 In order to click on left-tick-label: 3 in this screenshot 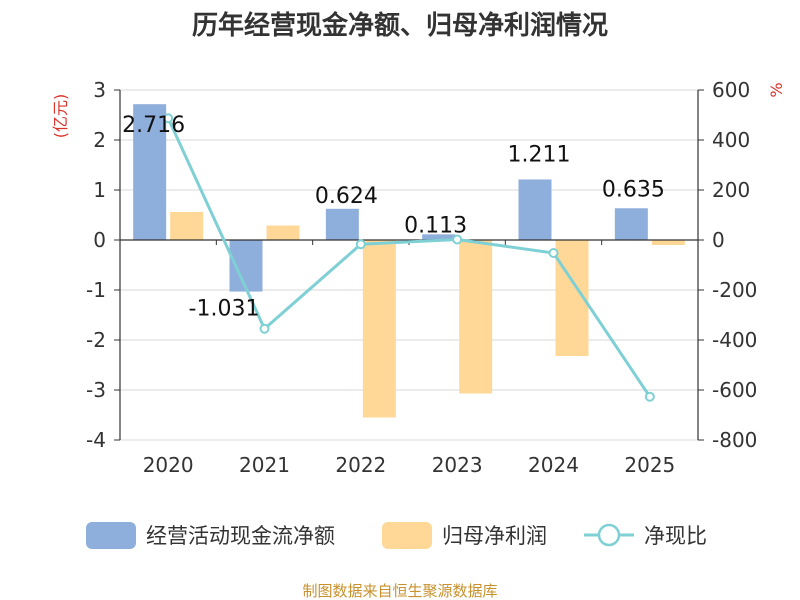, I will do `click(99, 90)`.